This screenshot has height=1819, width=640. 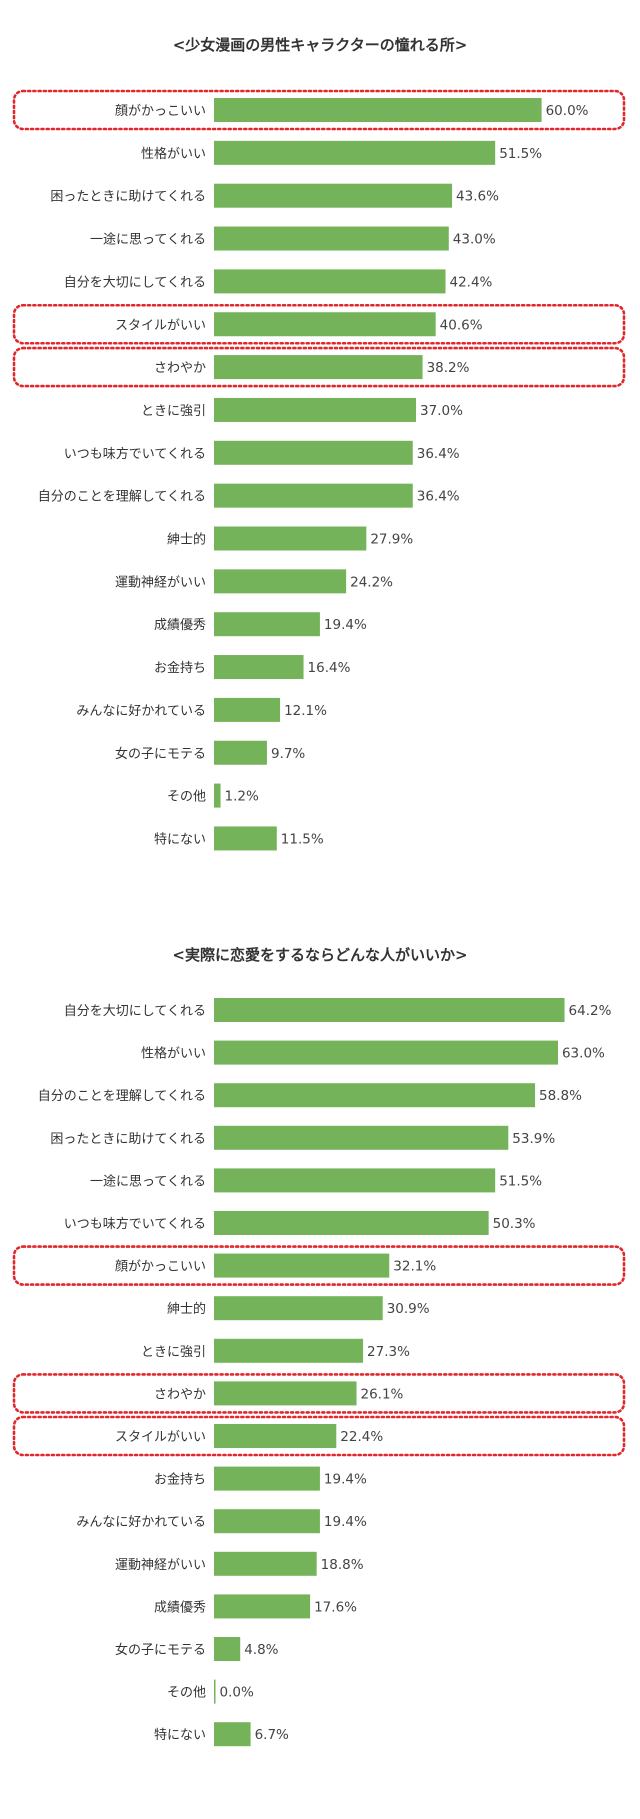 I want to click on value-label: 11.5%, so click(x=302, y=839).